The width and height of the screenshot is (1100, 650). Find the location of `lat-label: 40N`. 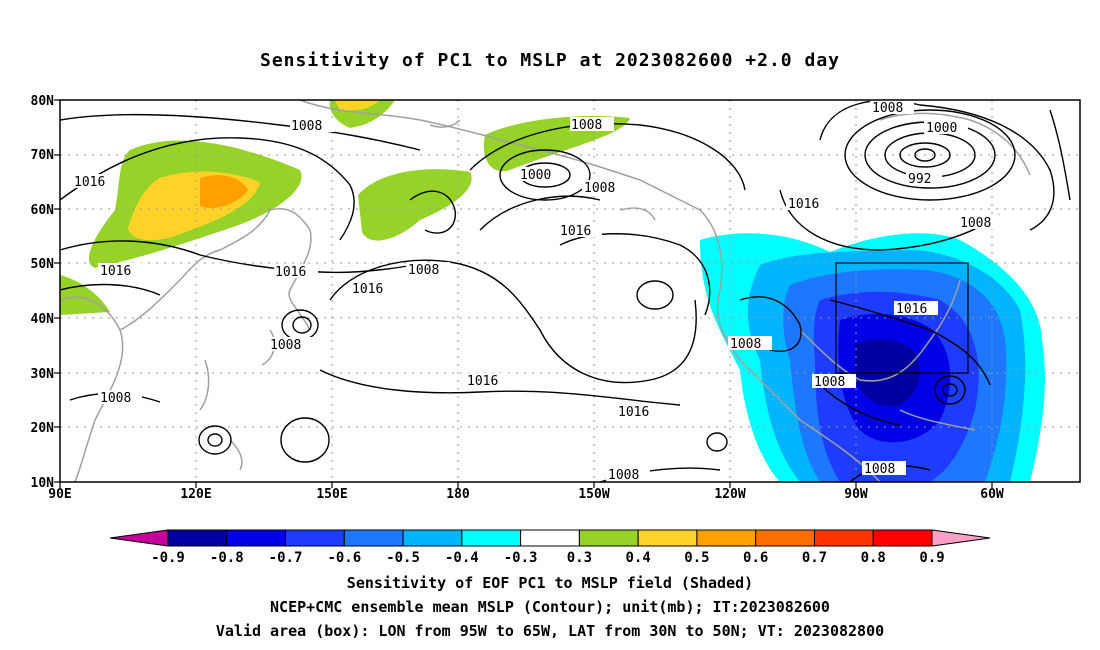

lat-label: 40N is located at coordinates (43, 319).